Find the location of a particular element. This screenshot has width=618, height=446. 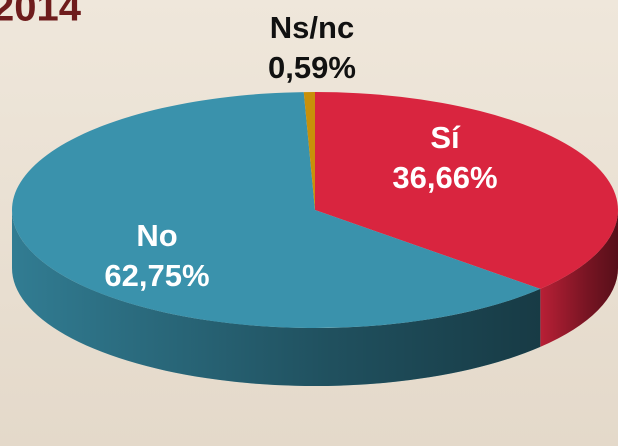

slice-value-label: 36,66% is located at coordinates (444, 177).